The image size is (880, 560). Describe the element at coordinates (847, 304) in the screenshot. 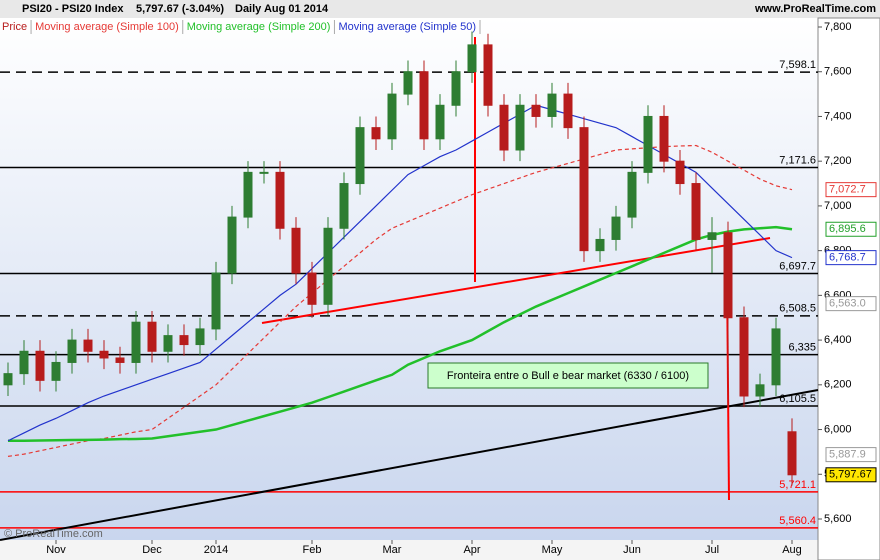

I see `last-value-label: 6,563.0` at that location.